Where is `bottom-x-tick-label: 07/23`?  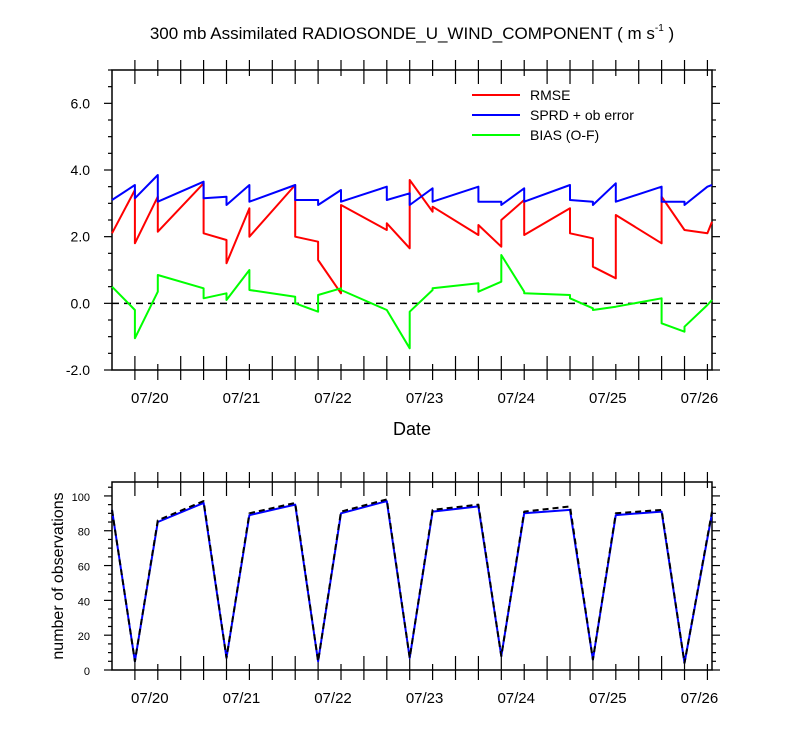 bottom-x-tick-label: 07/23 is located at coordinates (425, 698).